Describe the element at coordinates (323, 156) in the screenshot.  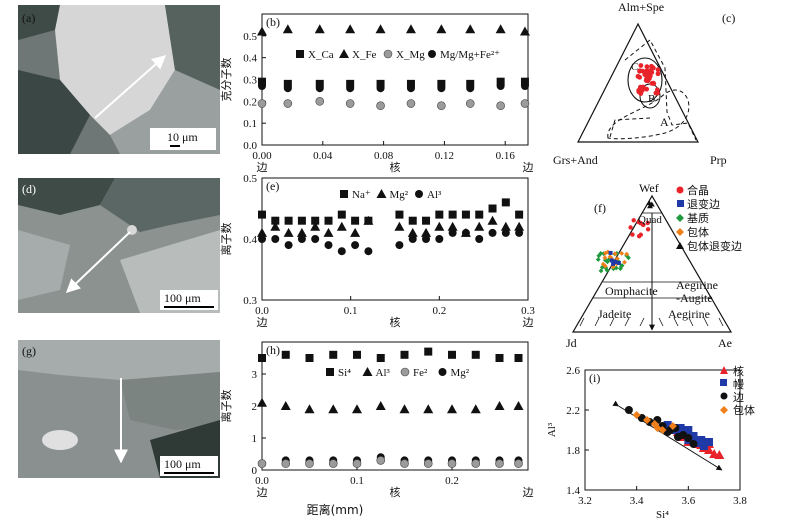
I see `x-tick-label: 0.04` at that location.